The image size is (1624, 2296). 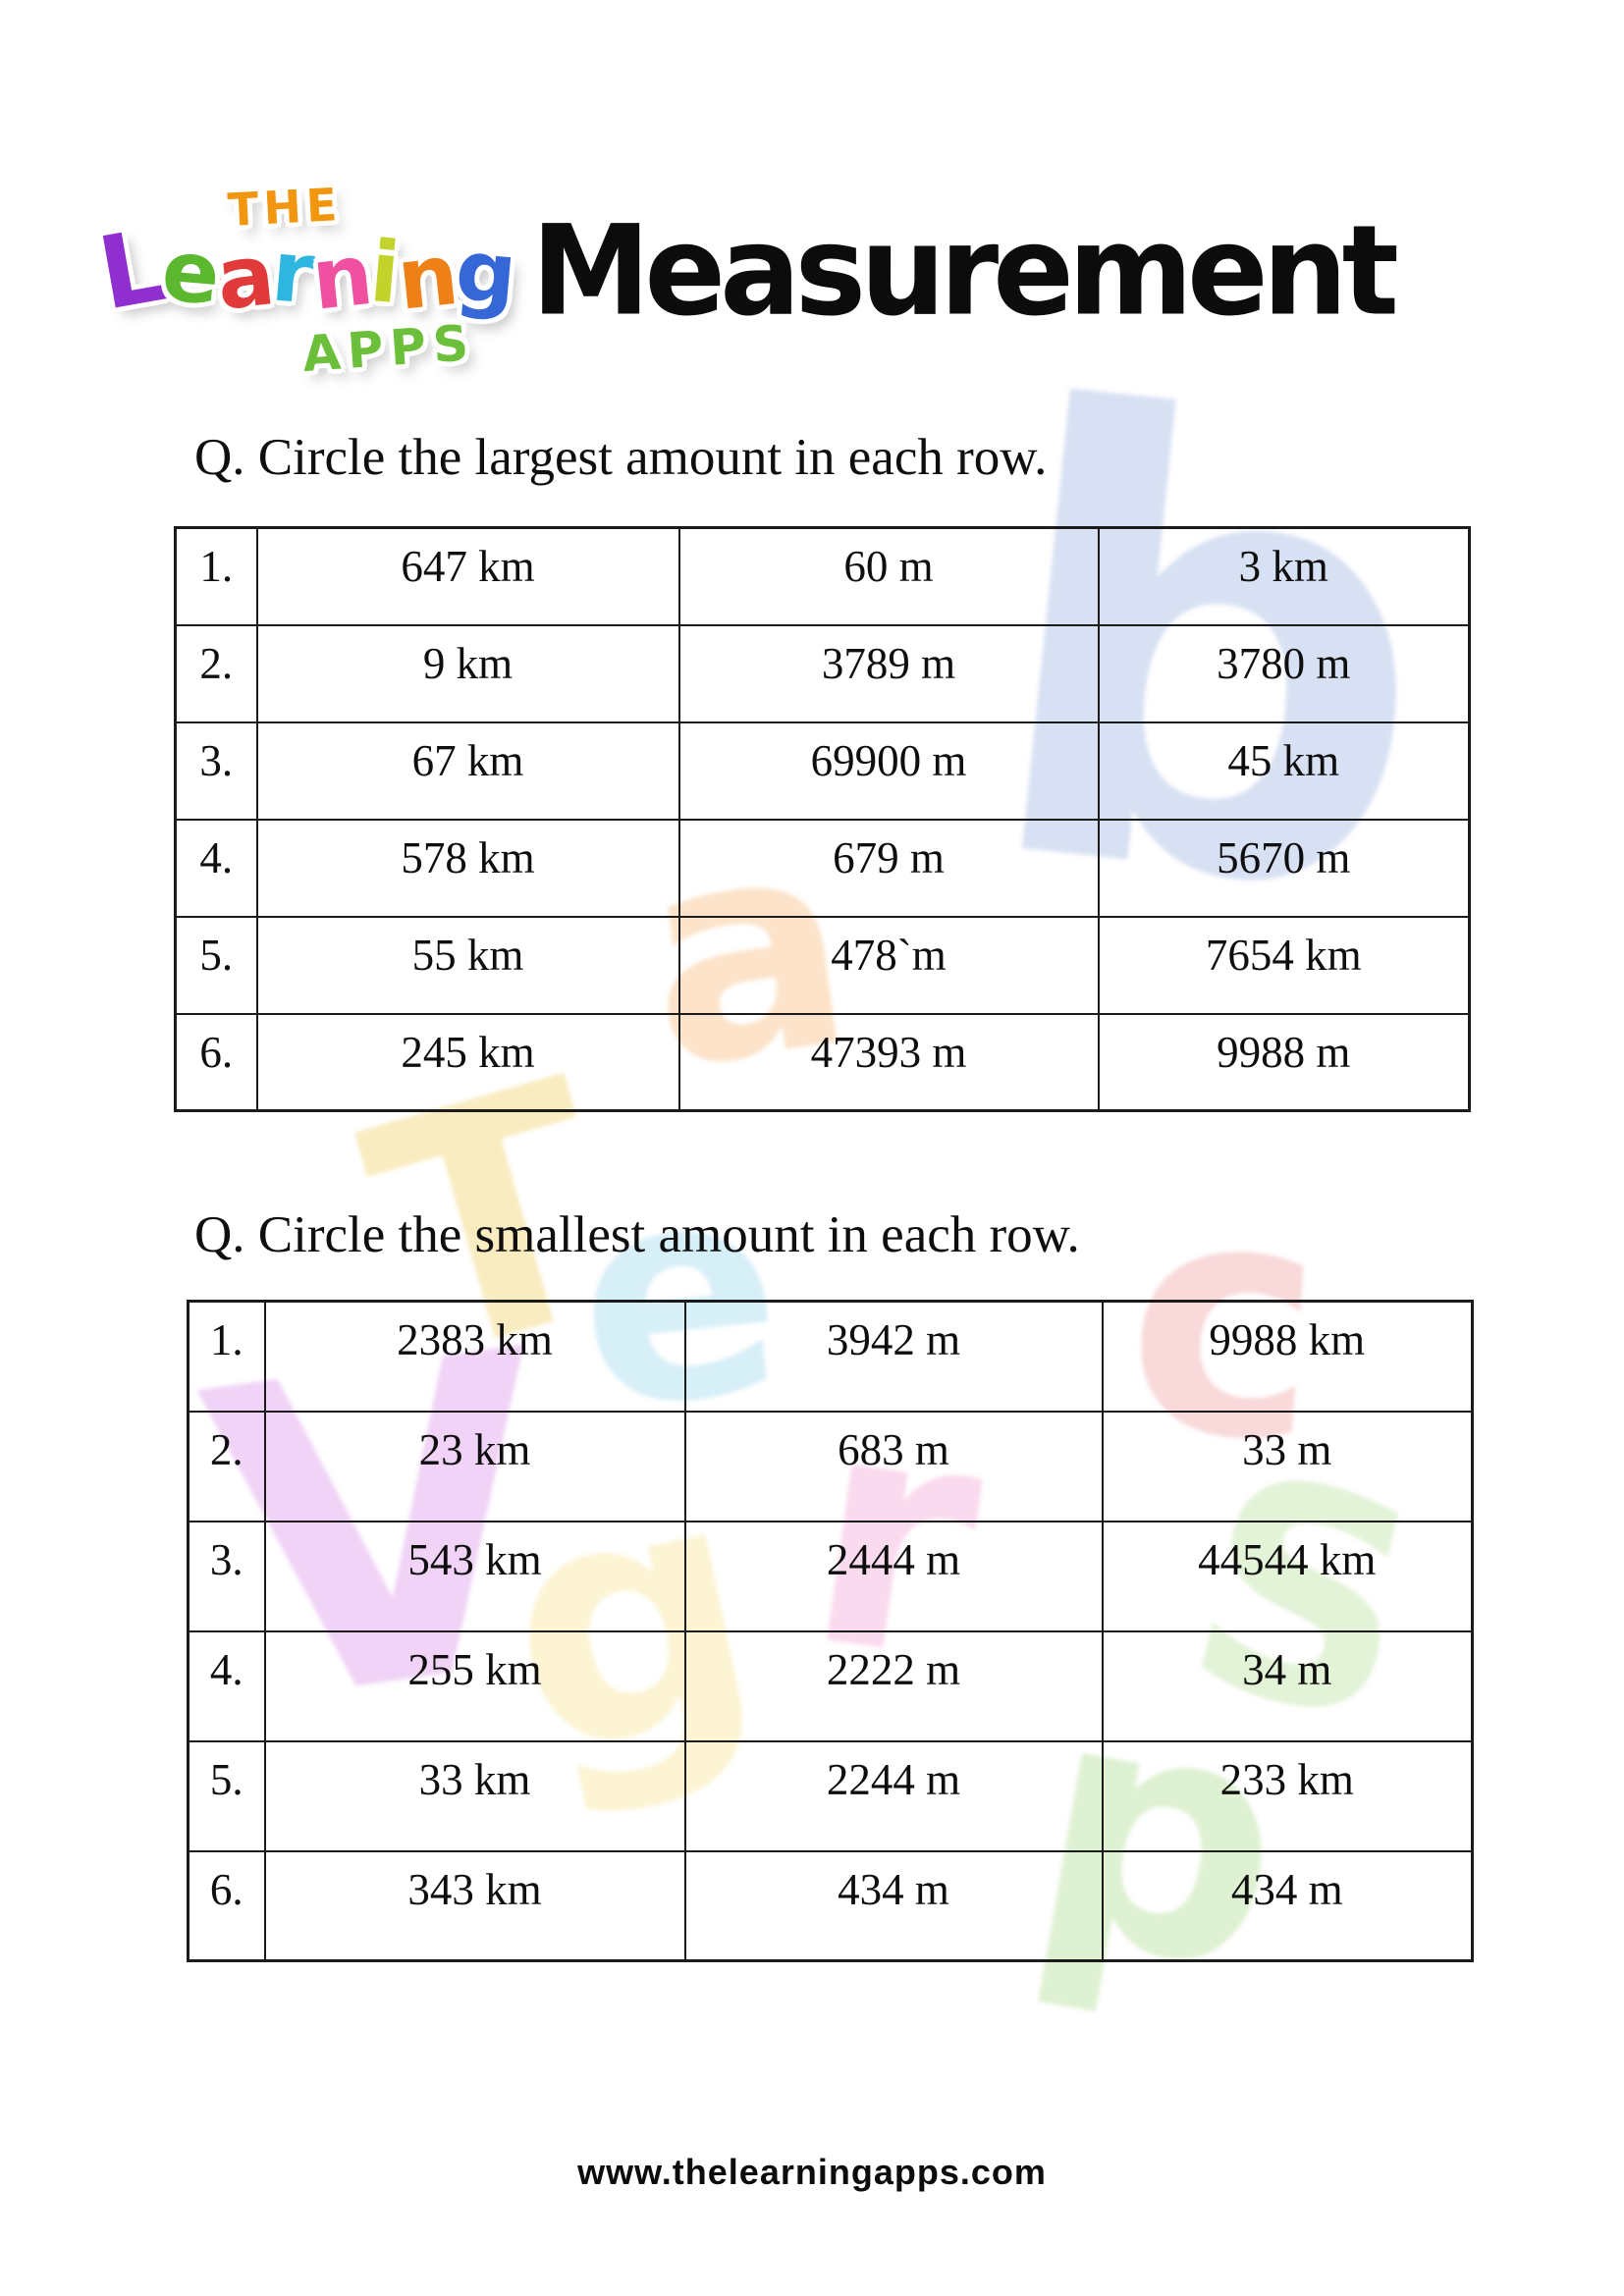 I want to click on measurement-cell: 9988 km, so click(x=1287, y=1356).